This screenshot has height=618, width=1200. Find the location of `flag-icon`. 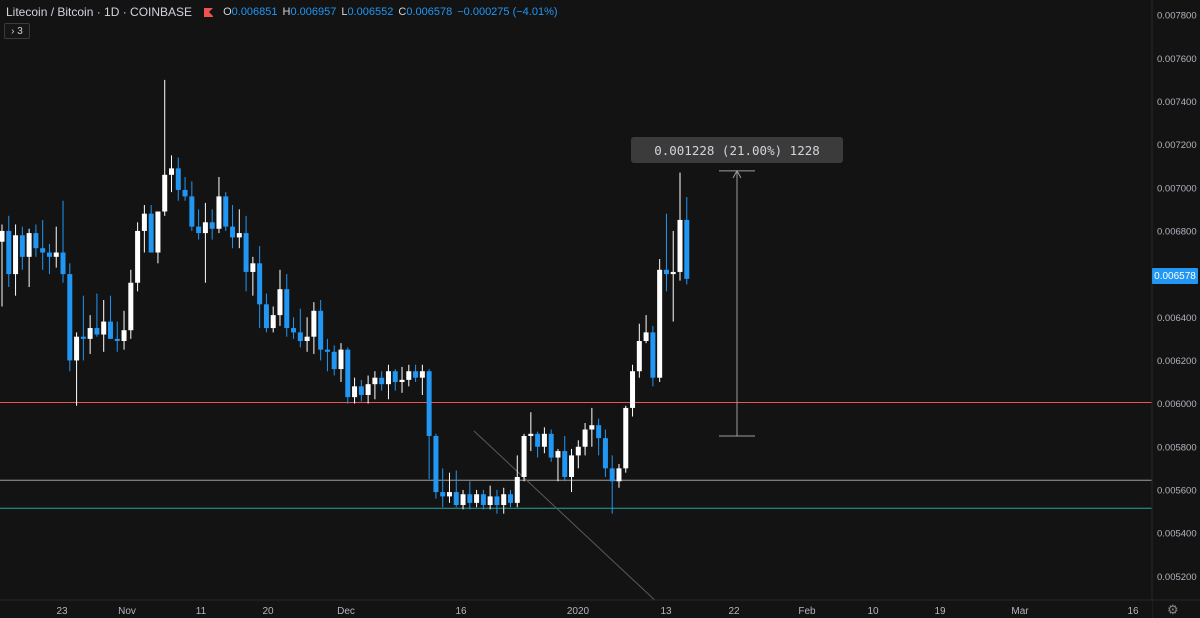

flag-icon is located at coordinates (209, 12).